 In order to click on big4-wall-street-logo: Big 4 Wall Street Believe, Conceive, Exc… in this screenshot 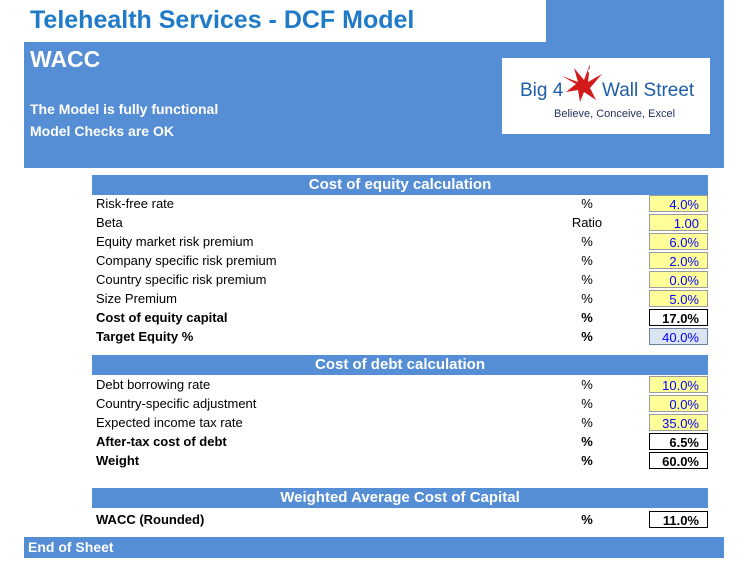, I will do `click(606, 96)`.